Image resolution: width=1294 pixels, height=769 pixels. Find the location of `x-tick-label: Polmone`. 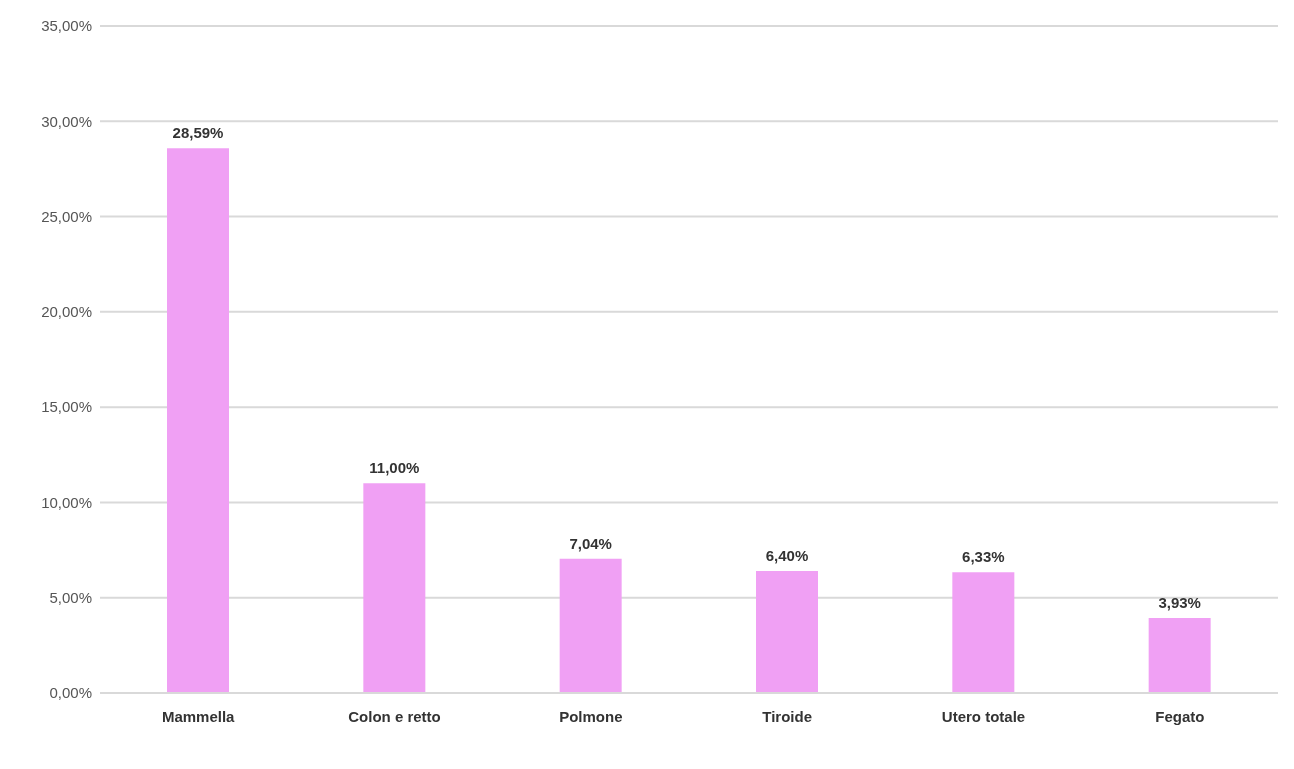

x-tick-label: Polmone is located at coordinates (591, 716).